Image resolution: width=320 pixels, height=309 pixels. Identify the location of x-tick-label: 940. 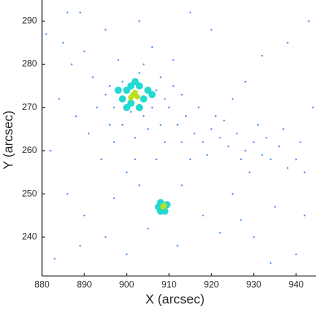
(296, 284).